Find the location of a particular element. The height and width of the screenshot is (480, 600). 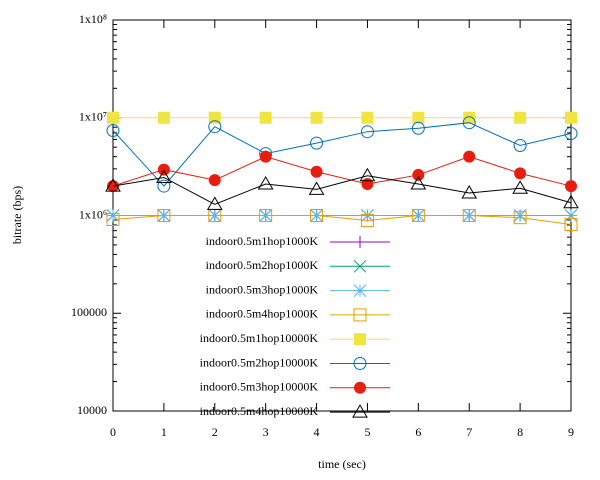

x-tick-label: 8 is located at coordinates (520, 432).